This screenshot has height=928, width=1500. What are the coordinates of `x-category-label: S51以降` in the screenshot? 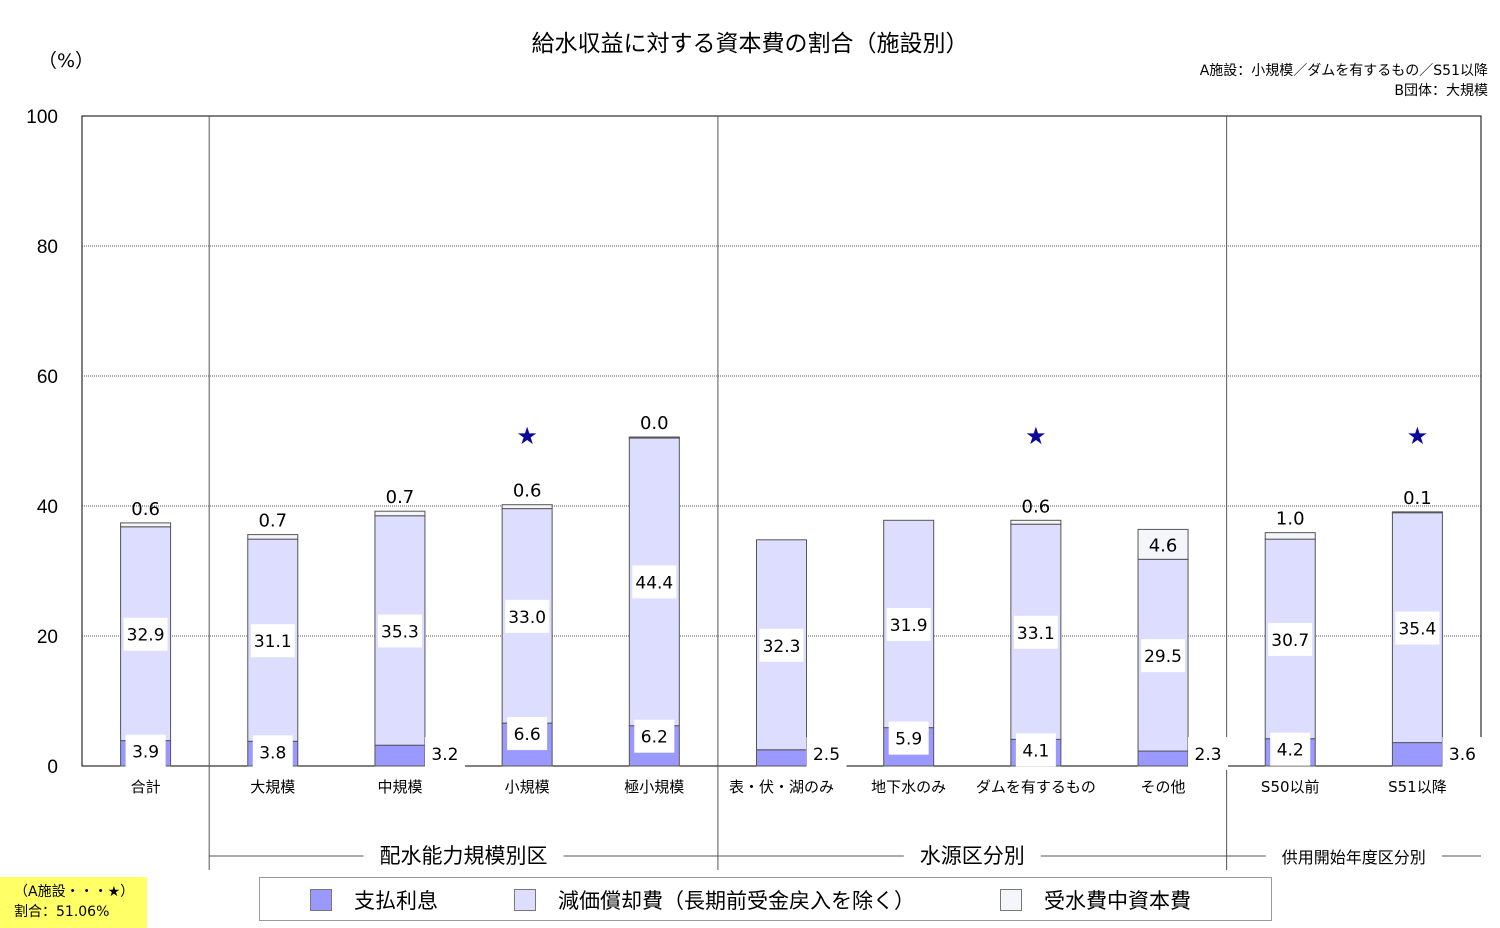 It's located at (1417, 787).